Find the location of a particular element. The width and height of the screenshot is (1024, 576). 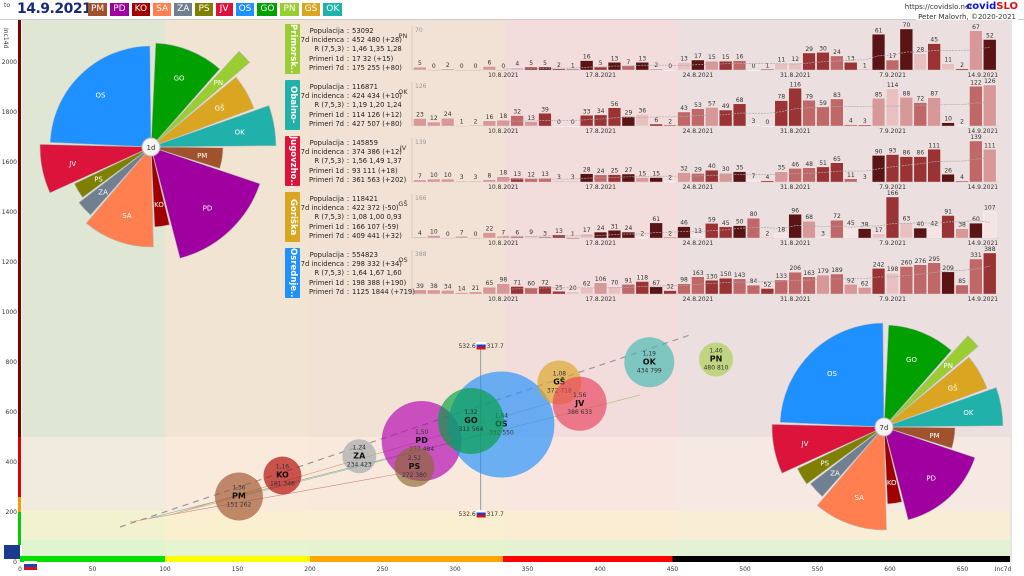

stat-value: 17 32 (+15) is located at coordinates (373, 58).